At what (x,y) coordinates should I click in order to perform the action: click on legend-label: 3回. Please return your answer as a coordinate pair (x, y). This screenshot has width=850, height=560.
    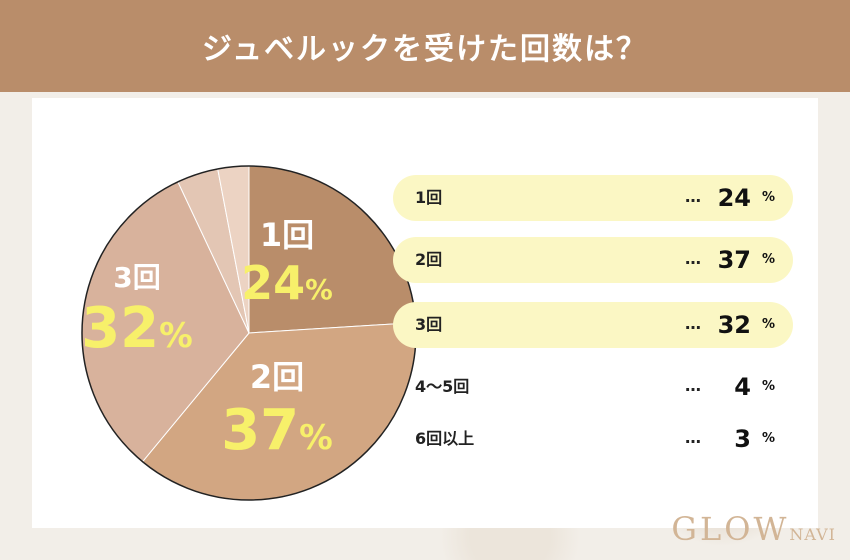
    Looking at the image, I should click on (429, 324).